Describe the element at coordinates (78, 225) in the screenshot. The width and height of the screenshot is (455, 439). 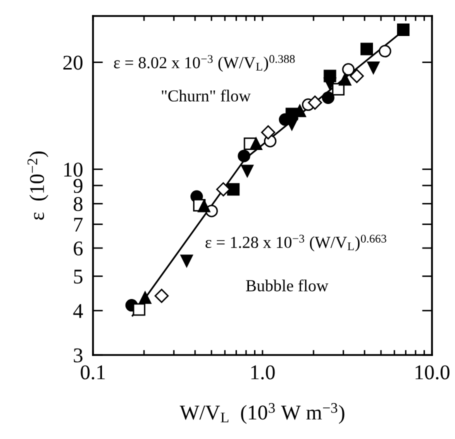
I see `y-tick-label: 7` at that location.